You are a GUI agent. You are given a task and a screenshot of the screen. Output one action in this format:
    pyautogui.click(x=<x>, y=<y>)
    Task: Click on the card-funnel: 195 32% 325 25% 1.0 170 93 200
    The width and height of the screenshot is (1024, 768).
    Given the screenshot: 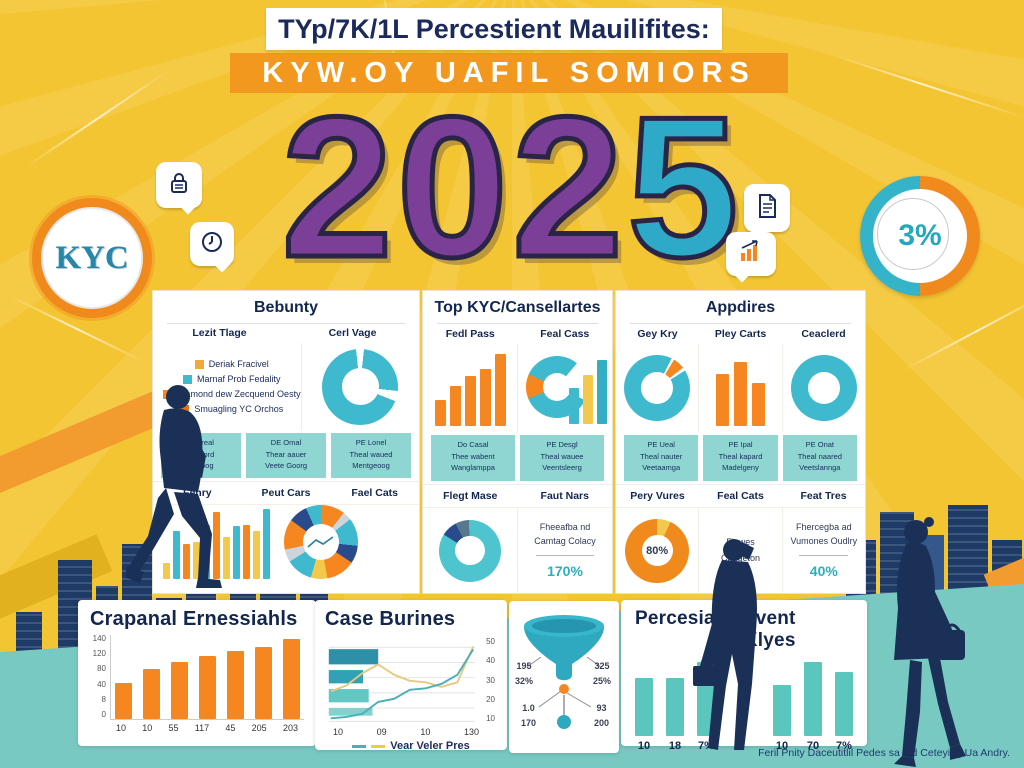 What is the action you would take?
    pyautogui.click(x=564, y=677)
    